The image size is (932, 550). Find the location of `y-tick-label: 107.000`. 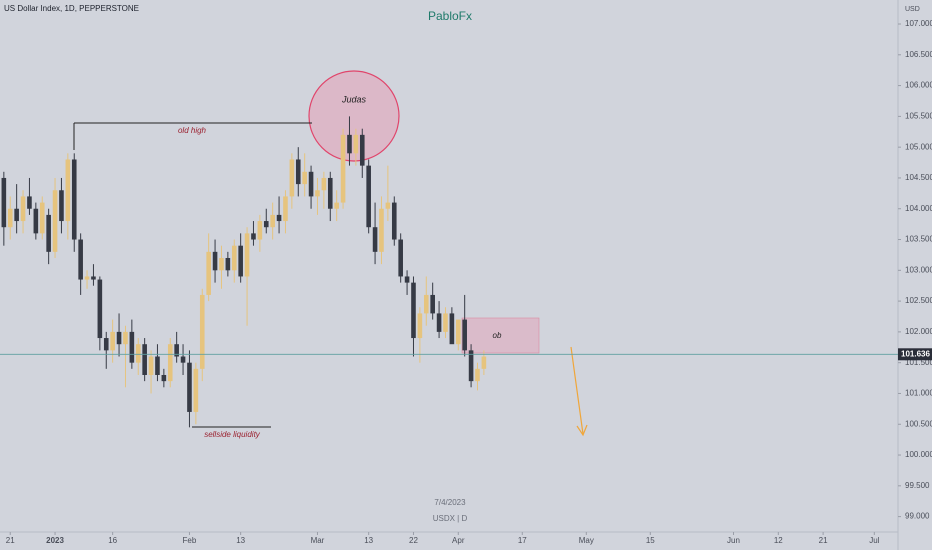

y-tick-label: 107.000 is located at coordinates (918, 23).